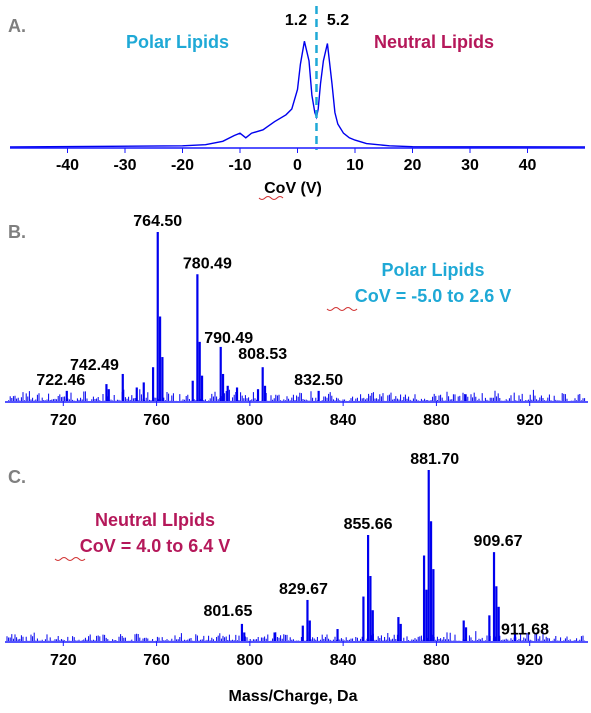 The image size is (591, 713). Describe the element at coordinates (124, 165) in the screenshot. I see `panel-a-tick-label: -30` at that location.